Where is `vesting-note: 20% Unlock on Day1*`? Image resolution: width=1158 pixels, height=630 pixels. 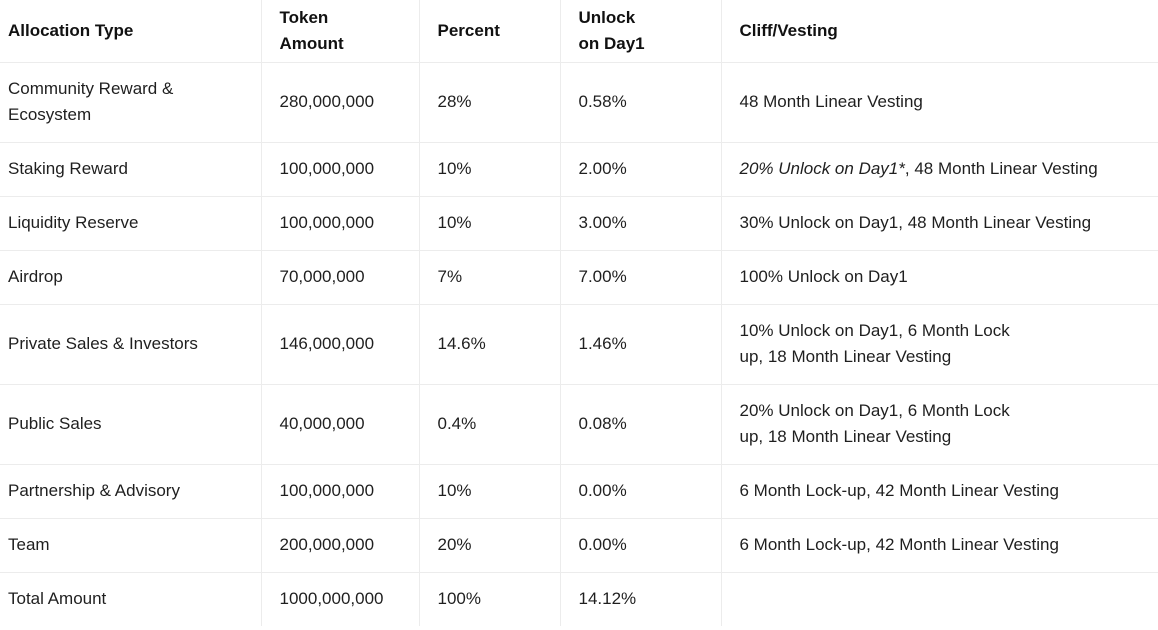
vesting-note: 20% Unlock on Day1* is located at coordinates (822, 168).